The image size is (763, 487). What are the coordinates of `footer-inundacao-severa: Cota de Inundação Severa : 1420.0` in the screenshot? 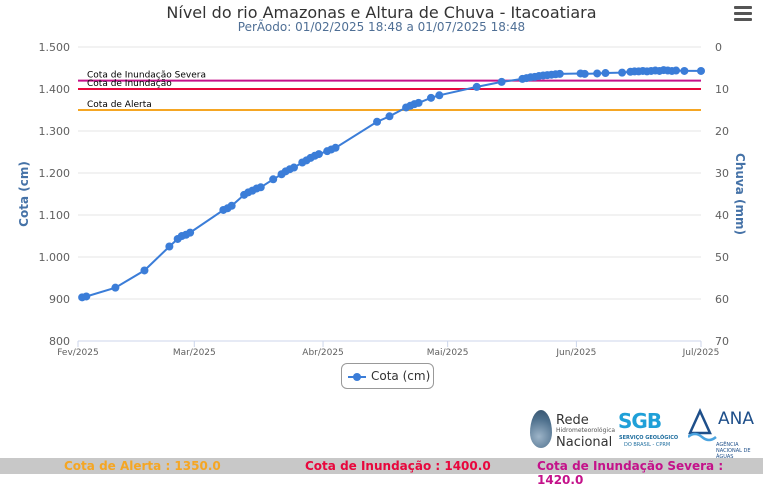 It's located at (630, 473).